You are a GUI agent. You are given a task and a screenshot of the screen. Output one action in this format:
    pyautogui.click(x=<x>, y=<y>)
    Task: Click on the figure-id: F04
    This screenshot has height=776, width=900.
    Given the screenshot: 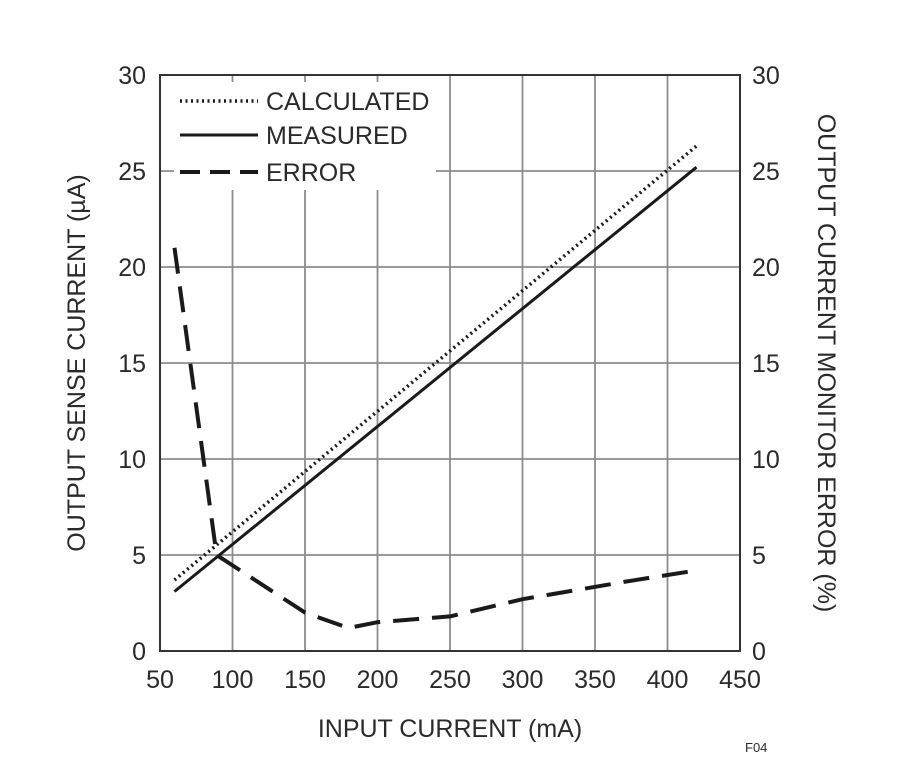 What is the action you would take?
    pyautogui.click(x=756, y=747)
    